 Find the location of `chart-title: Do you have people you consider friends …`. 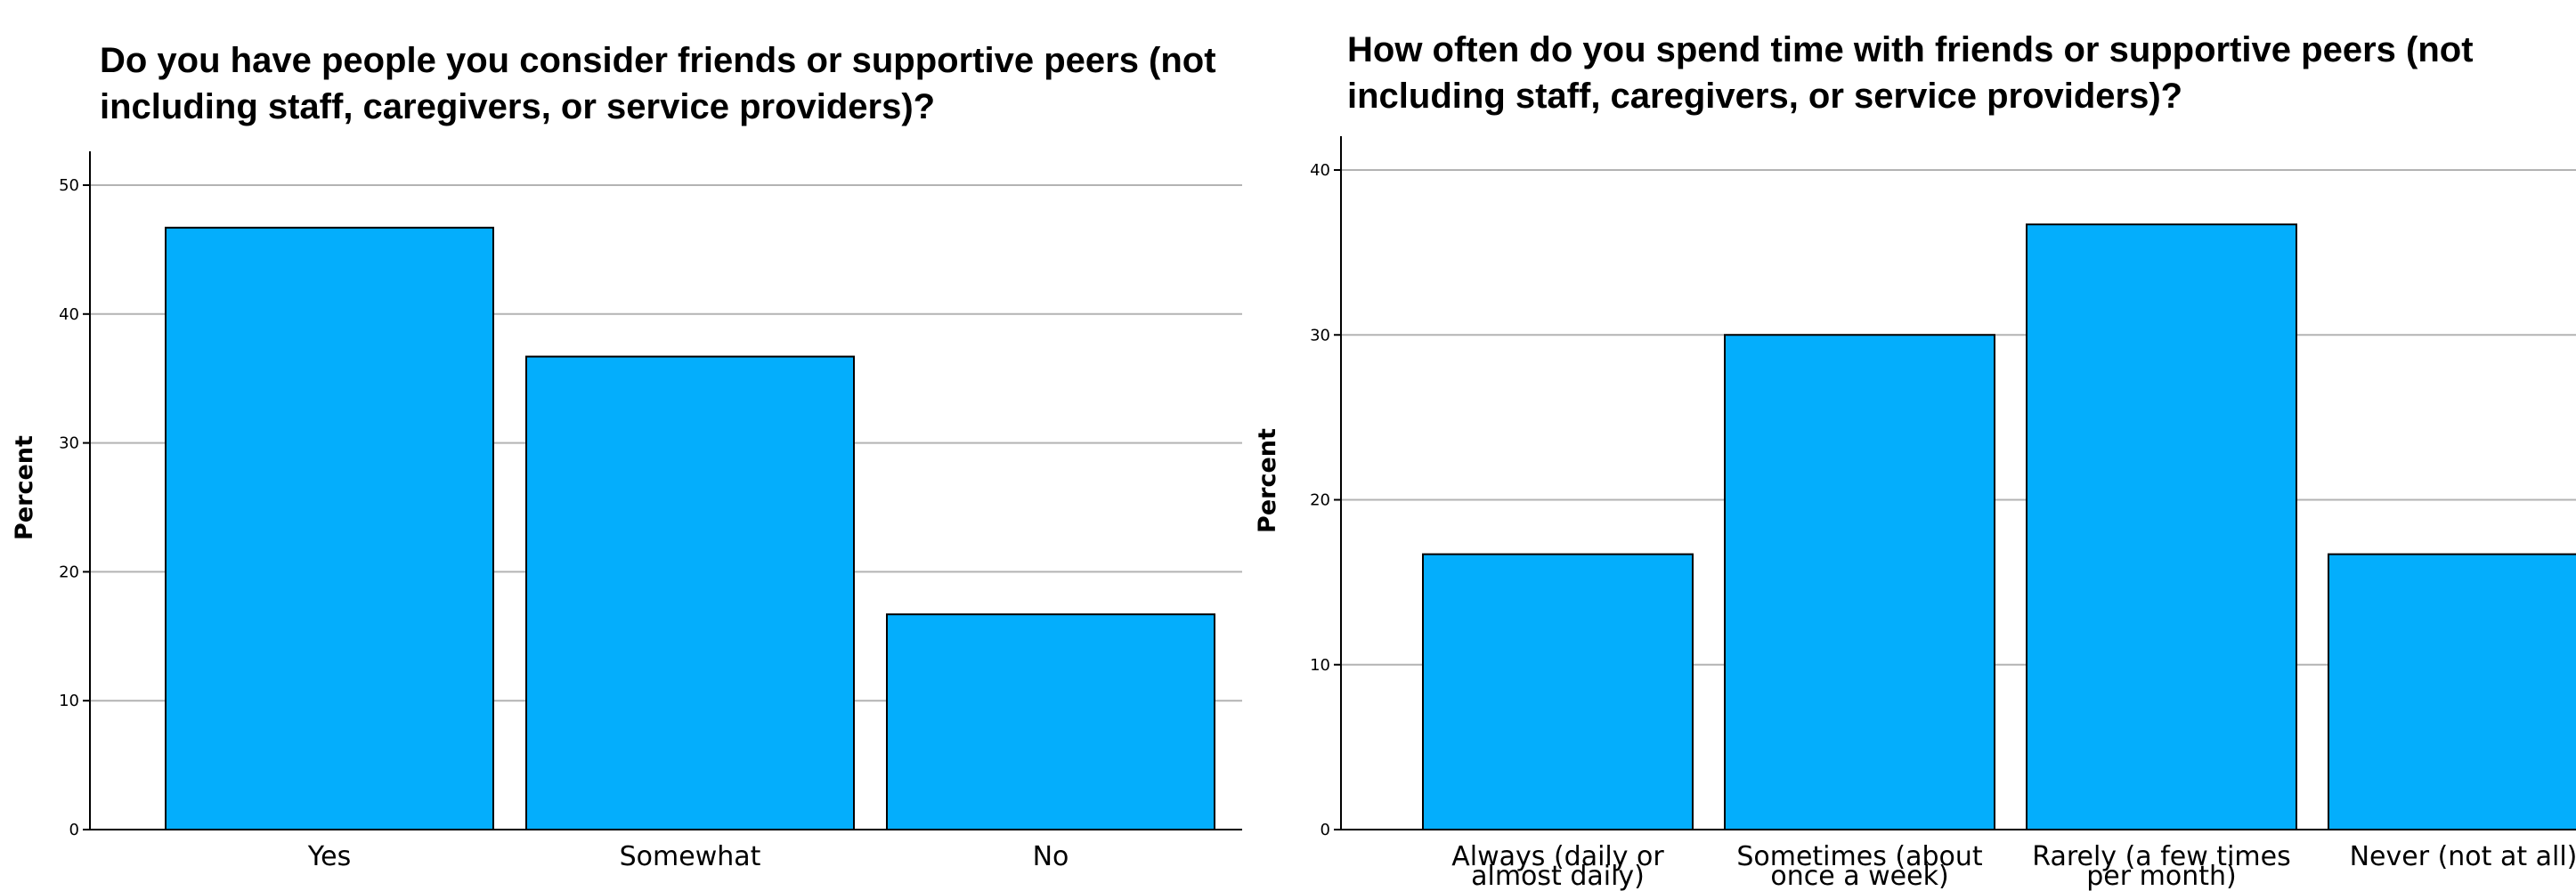

chart-title: Do you have people you consider friends … is located at coordinates (658, 83).